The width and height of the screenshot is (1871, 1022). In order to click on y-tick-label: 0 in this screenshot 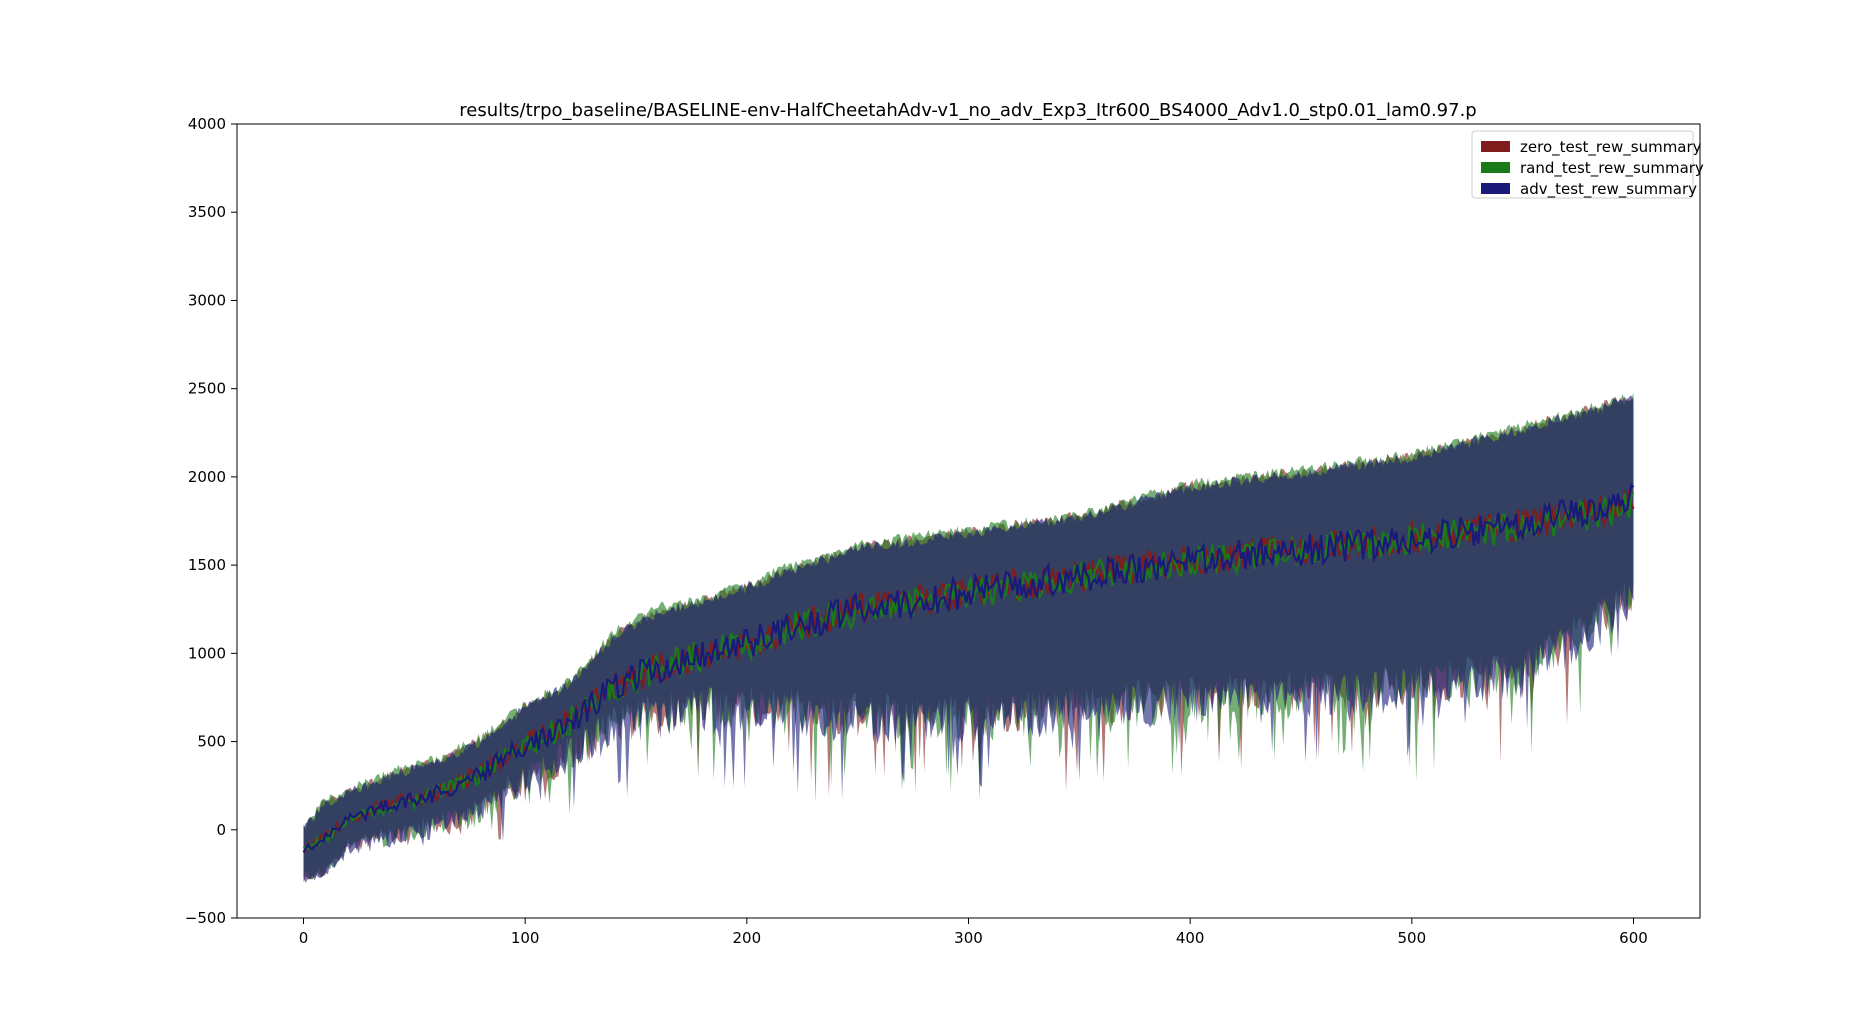, I will do `click(221, 830)`.